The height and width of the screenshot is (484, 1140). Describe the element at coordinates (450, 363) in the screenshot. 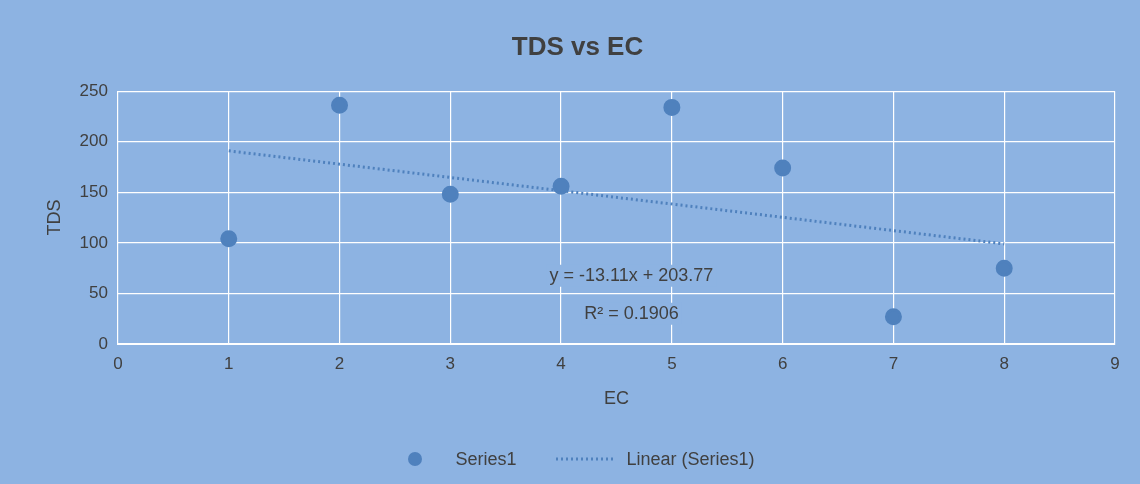

I see `x-tick-label: 3` at that location.